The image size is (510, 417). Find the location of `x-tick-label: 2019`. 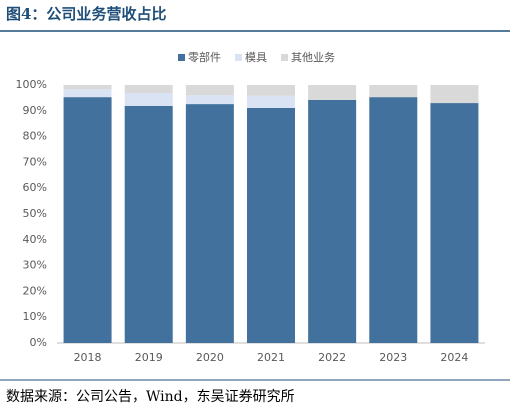

x-tick-label: 2019 is located at coordinates (149, 357).